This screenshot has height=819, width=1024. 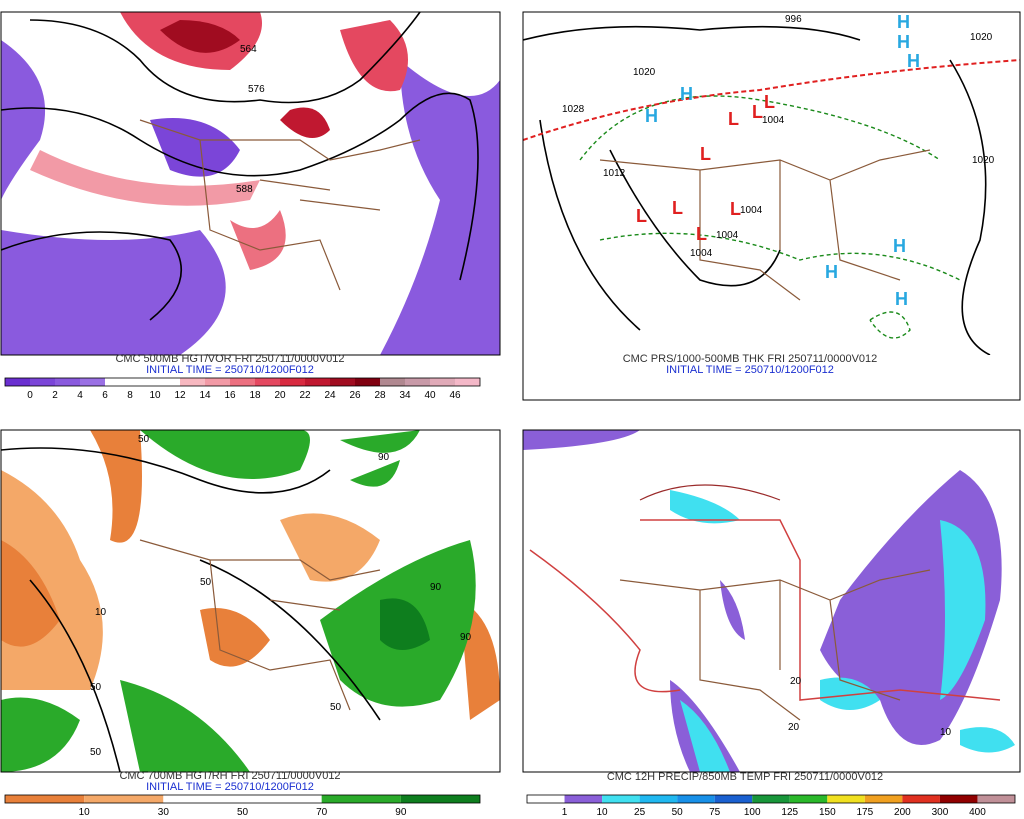 What do you see at coordinates (455, 395) in the screenshot?
I see `colorbar-label: 46` at bounding box center [455, 395].